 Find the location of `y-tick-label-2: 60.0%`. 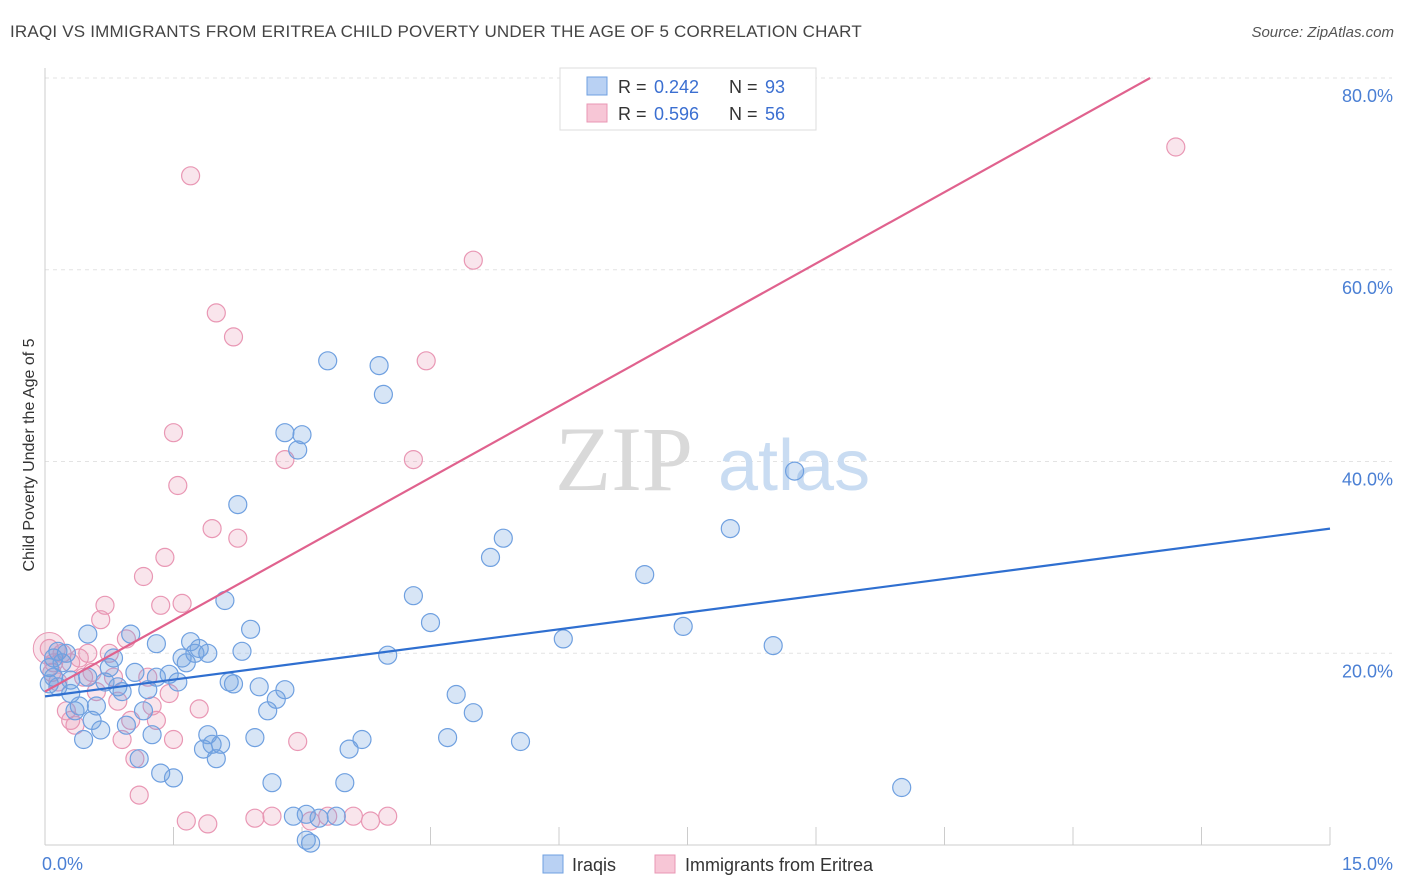

y-tick-label-2: 60.0% is located at coordinates (1367, 288).